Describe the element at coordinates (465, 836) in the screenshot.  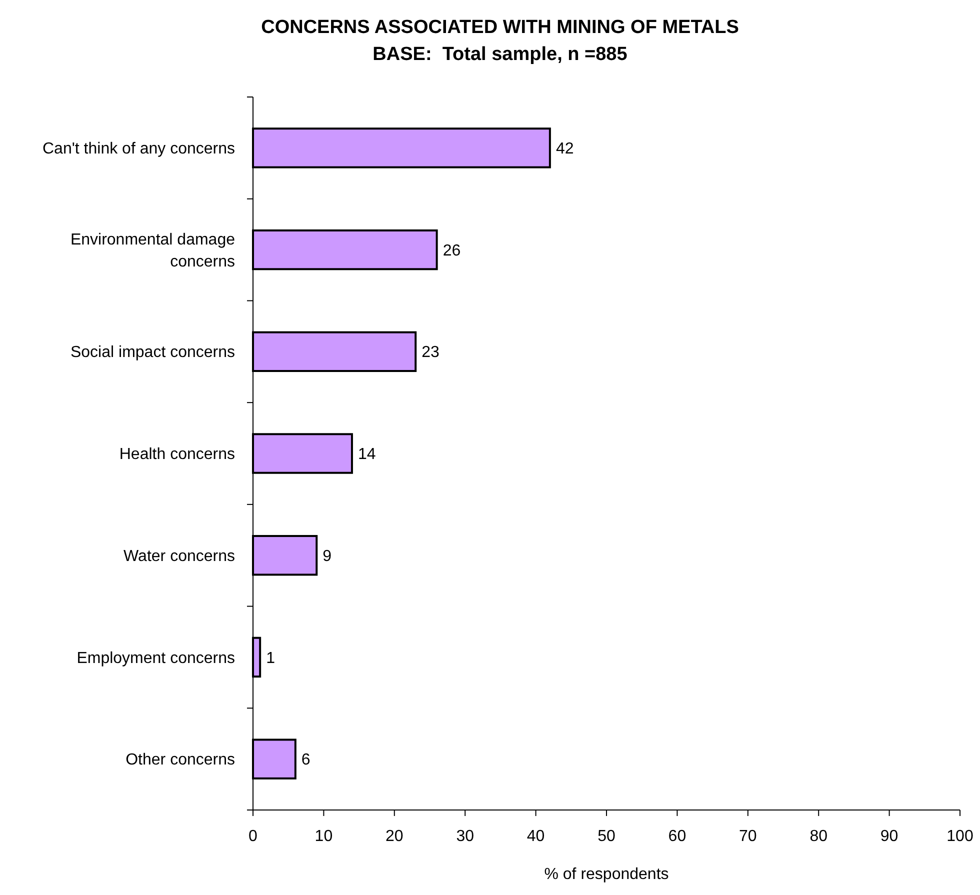
I see `x-tick-label: 30` at that location.